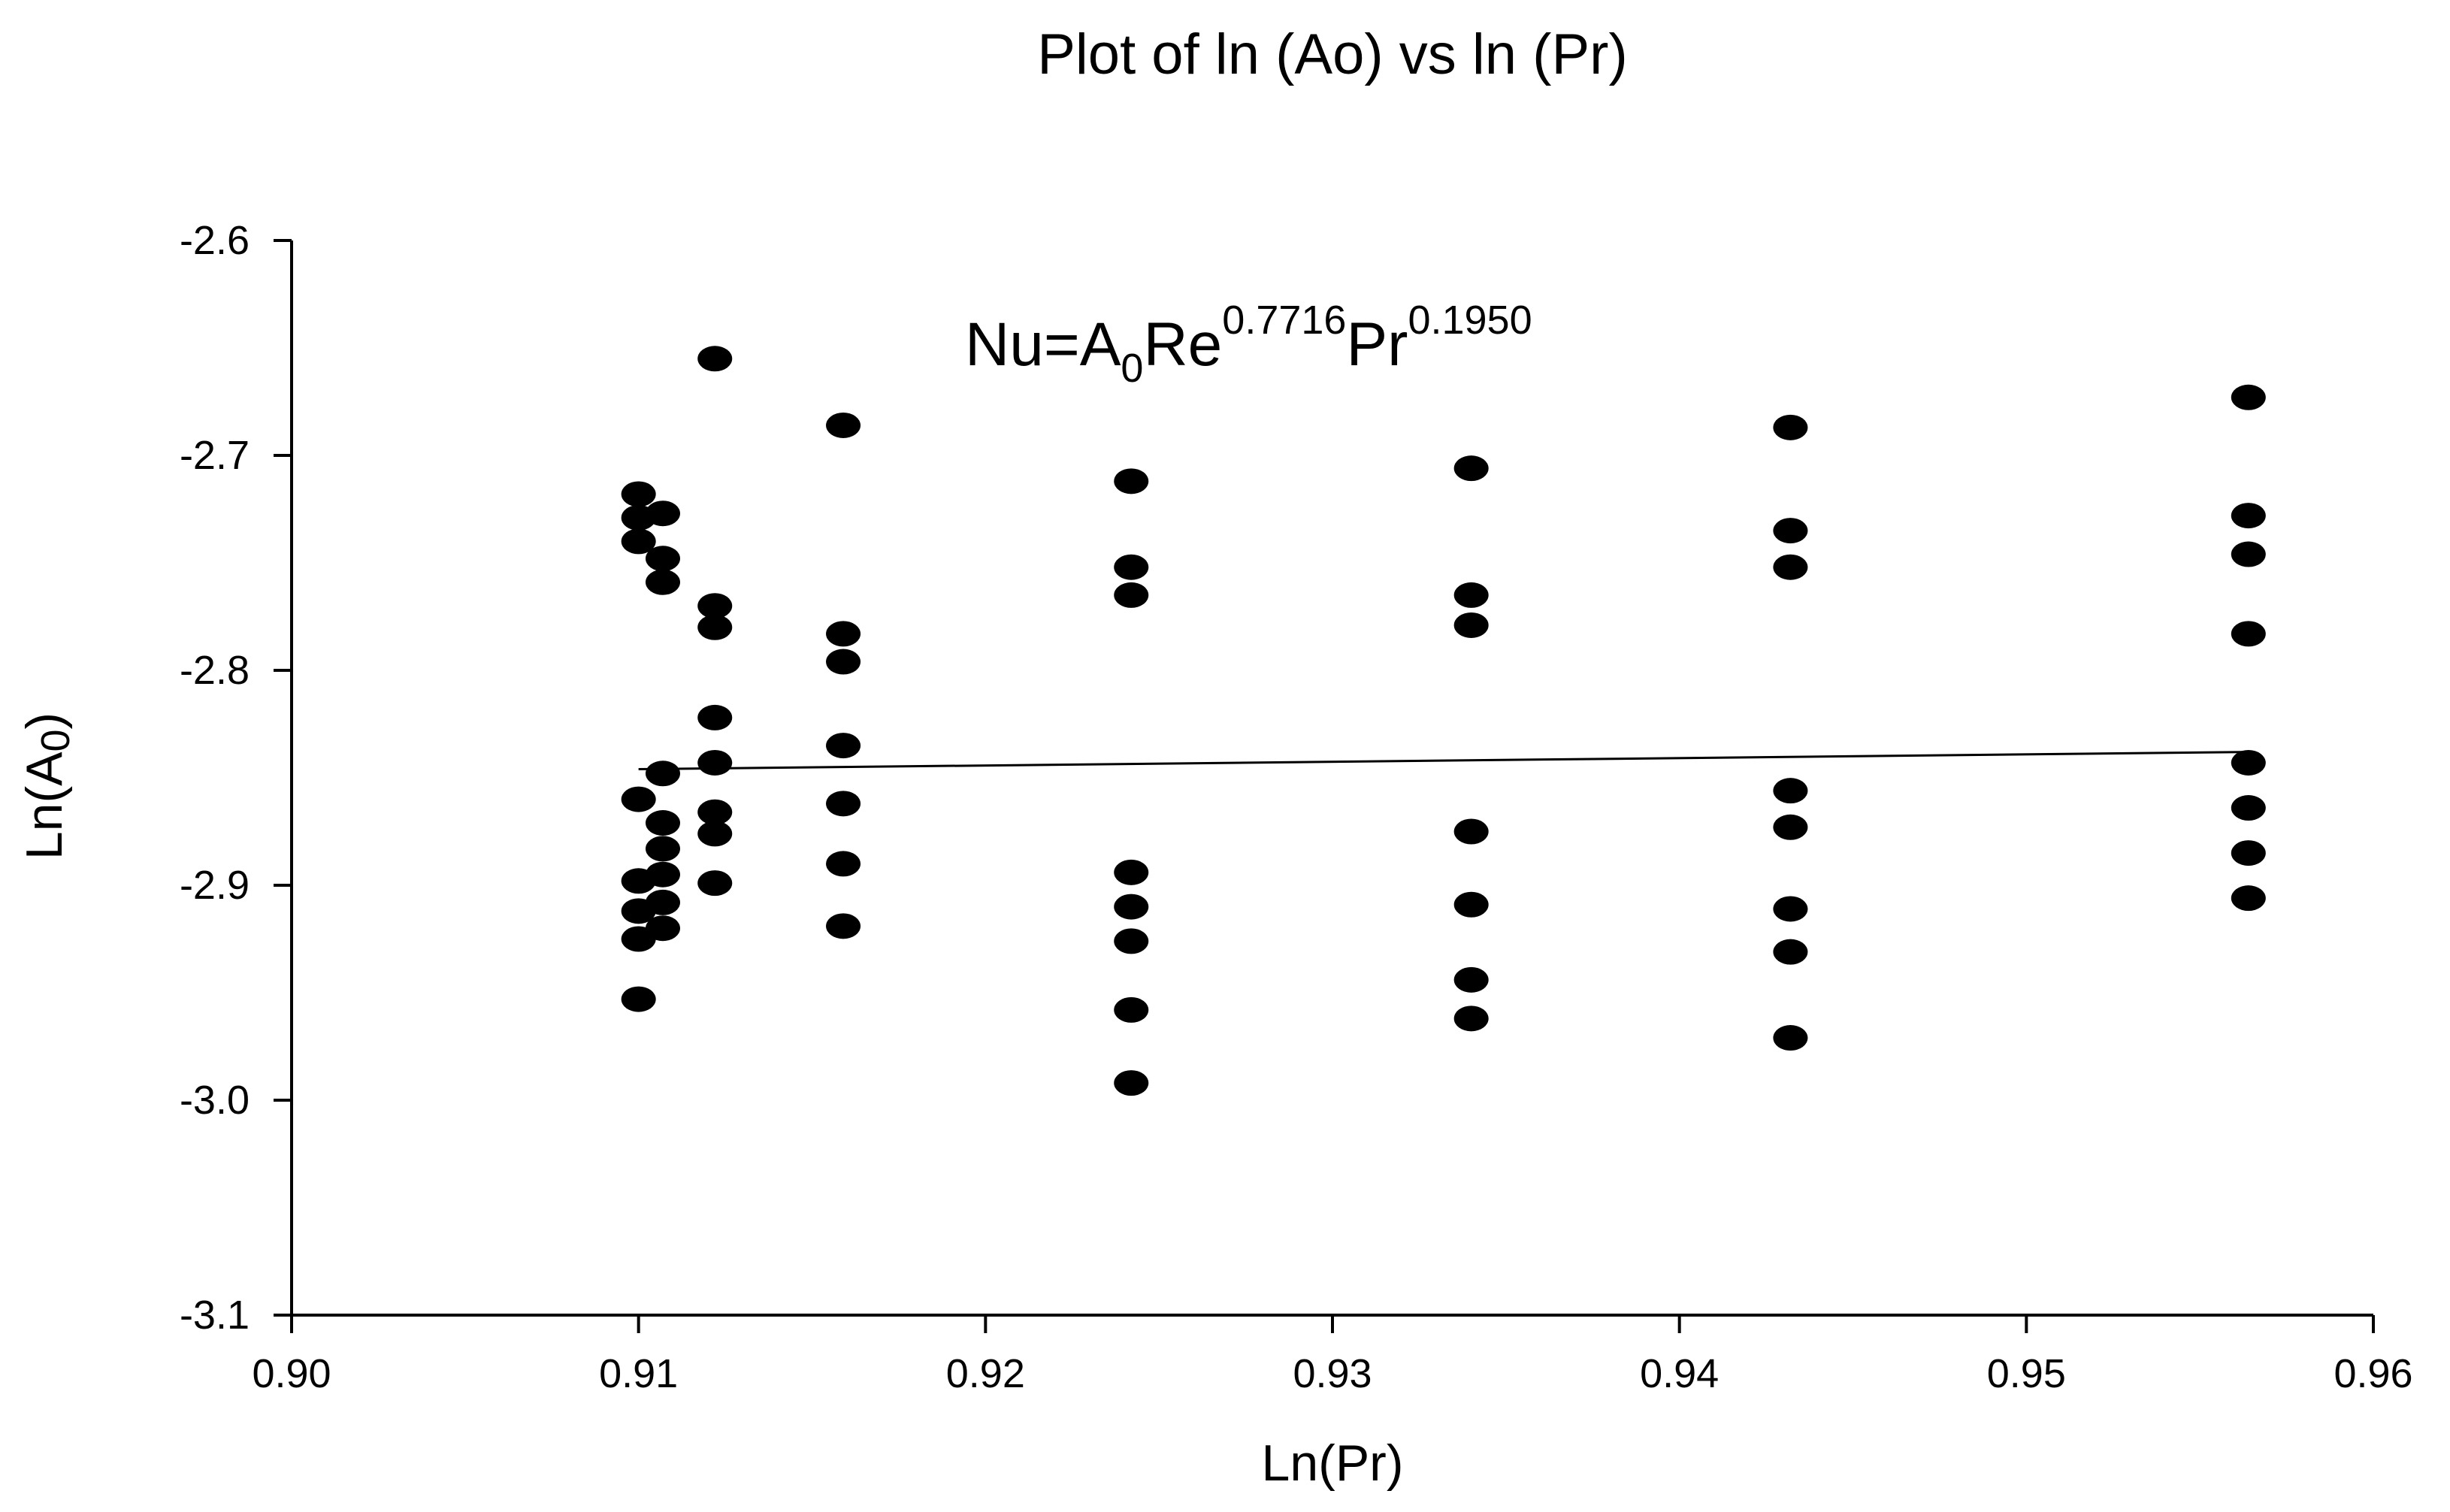 Image resolution: width=2450 pixels, height=1512 pixels. Describe the element at coordinates (1132, 369) in the screenshot. I see `fit-equation-a-subscript: 0` at that location.